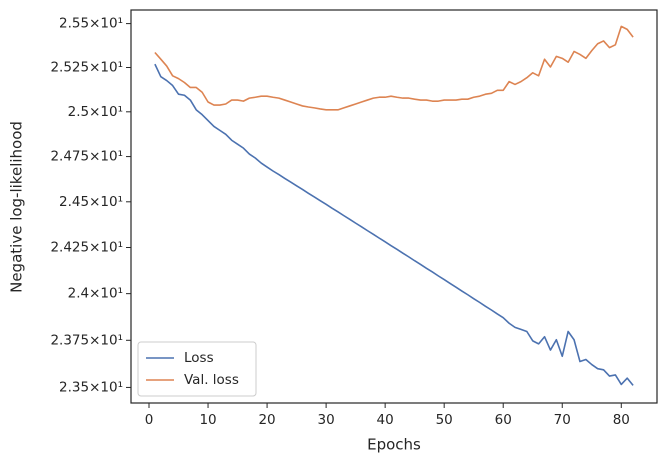 The image size is (667, 463). I want to click on y-axis-label: Negative log-likelihood, so click(17, 207).